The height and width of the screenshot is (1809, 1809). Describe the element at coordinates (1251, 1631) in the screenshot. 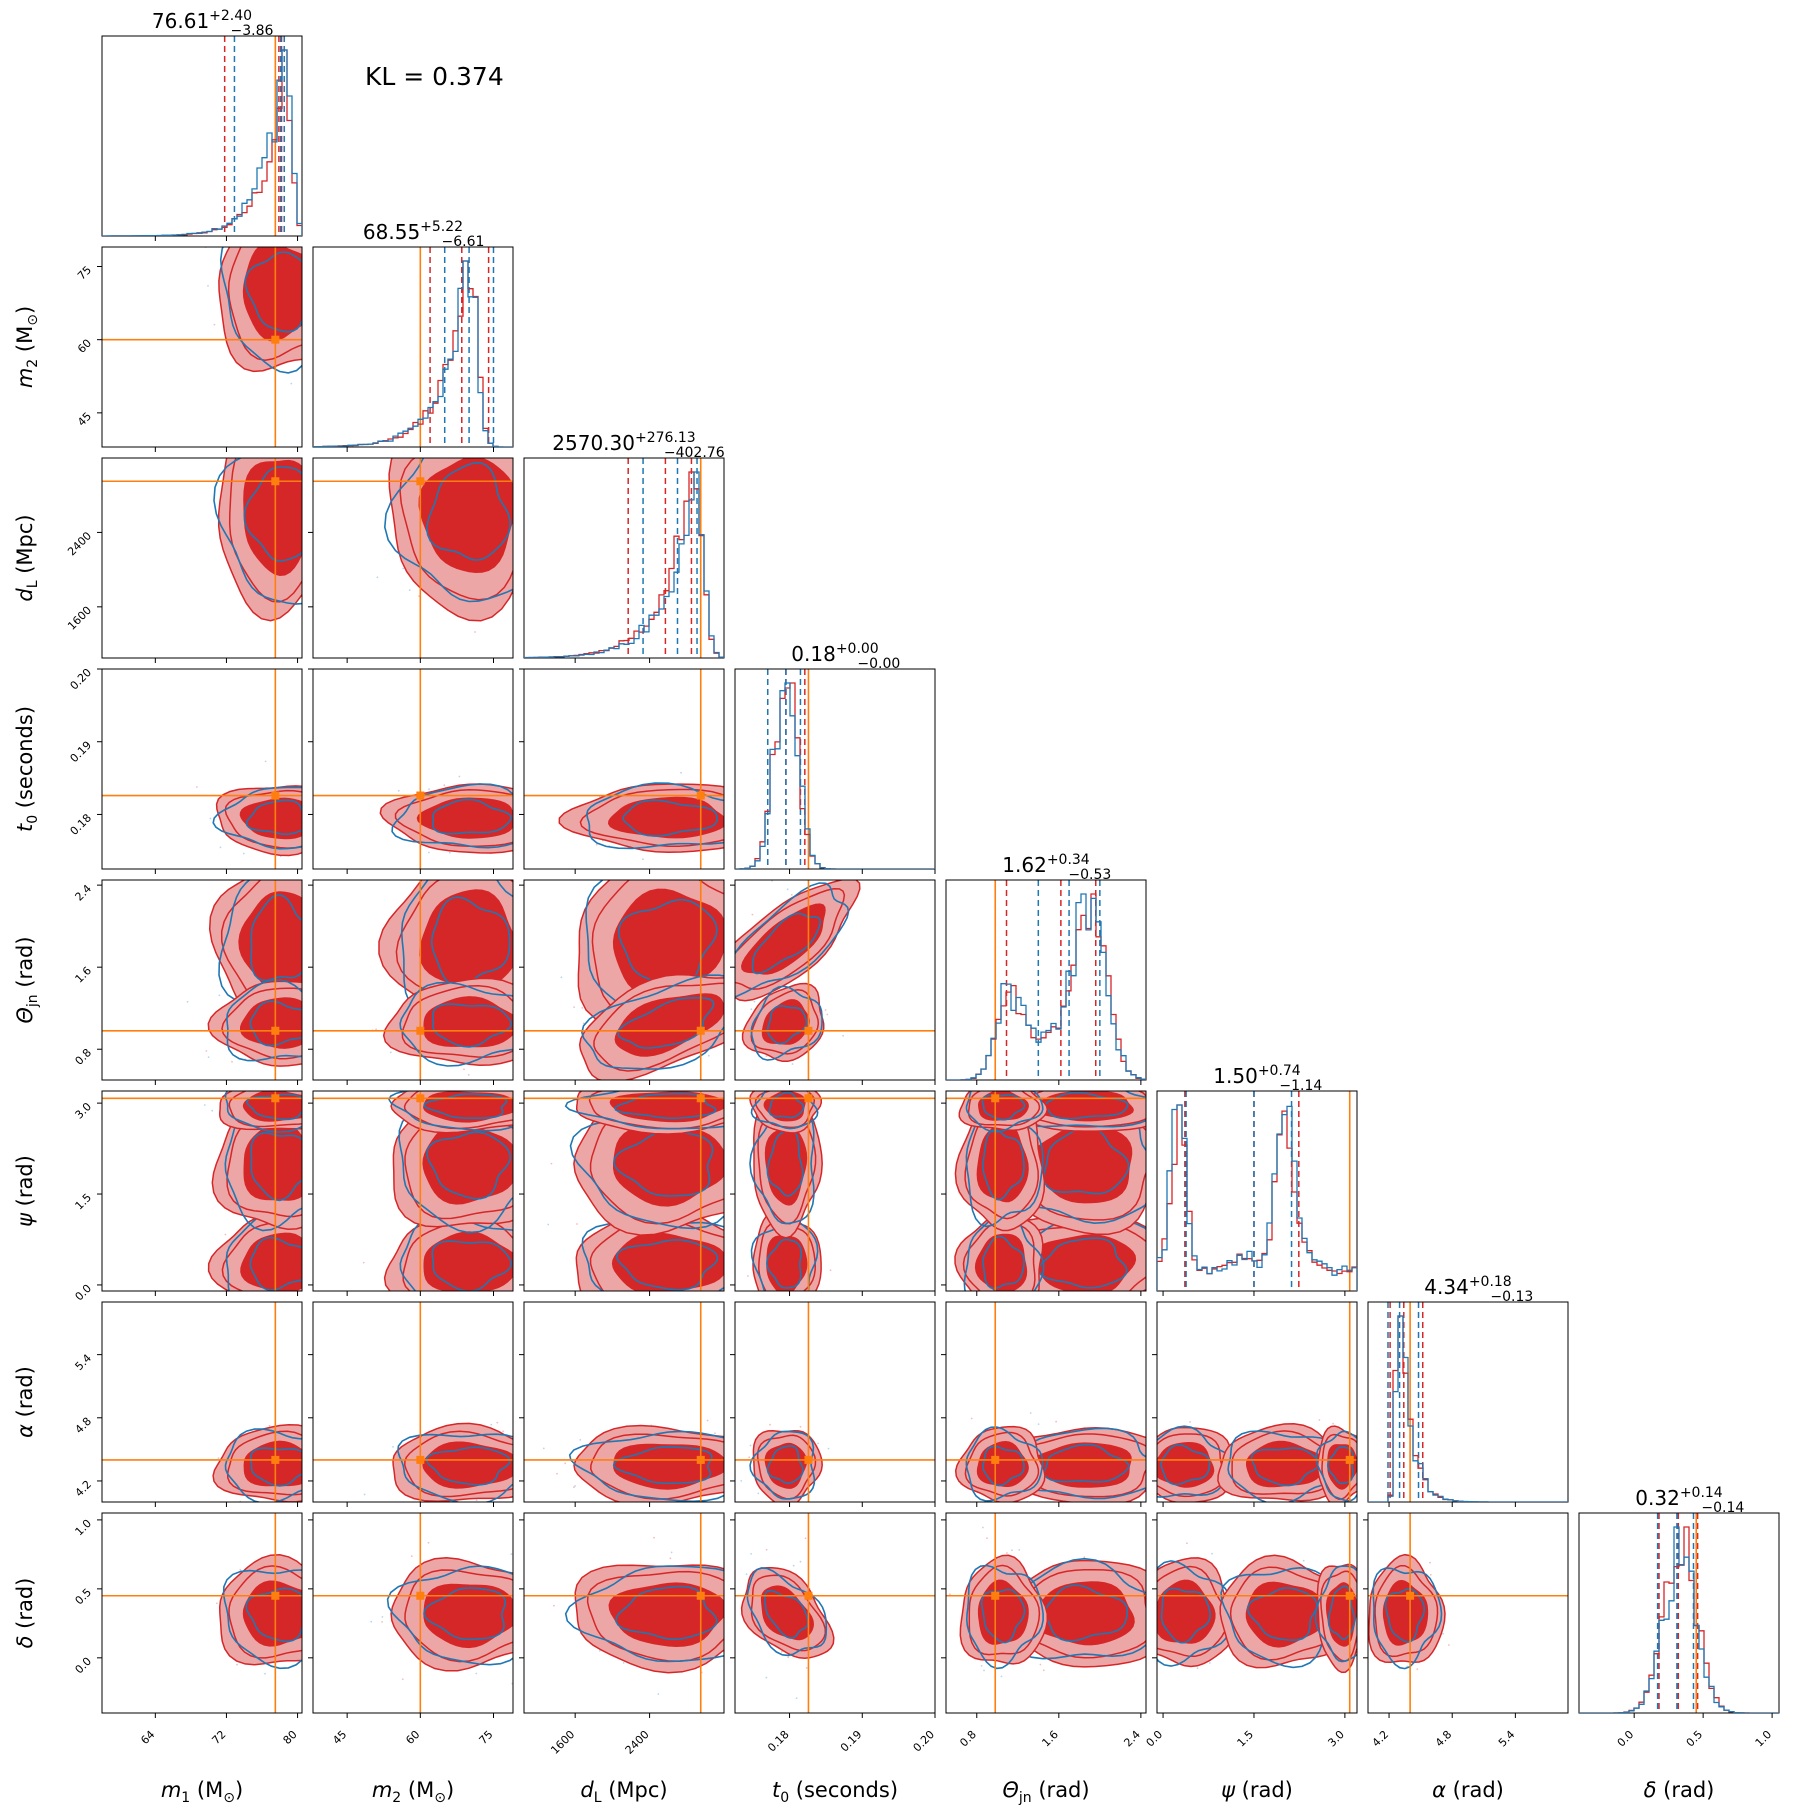

I see `panel-delta-vs-psi: 0.0 1.5 3.0` at that location.